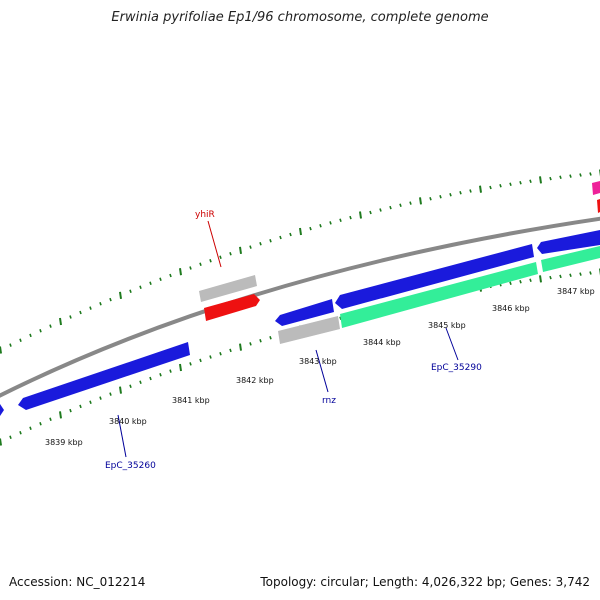  What do you see at coordinates (130, 466) in the screenshot?
I see `gene-label-EpC_35260: EpC_35260` at bounding box center [130, 466].